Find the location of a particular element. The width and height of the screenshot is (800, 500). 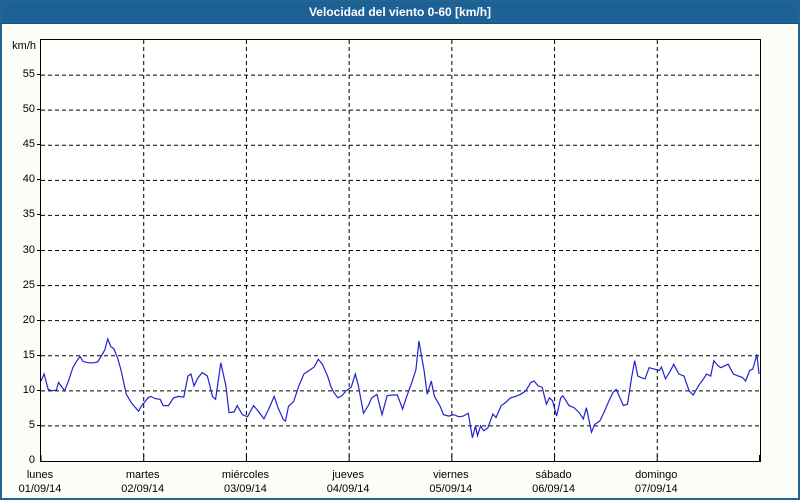

y-tick-label: 45 is located at coordinates (28, 144).